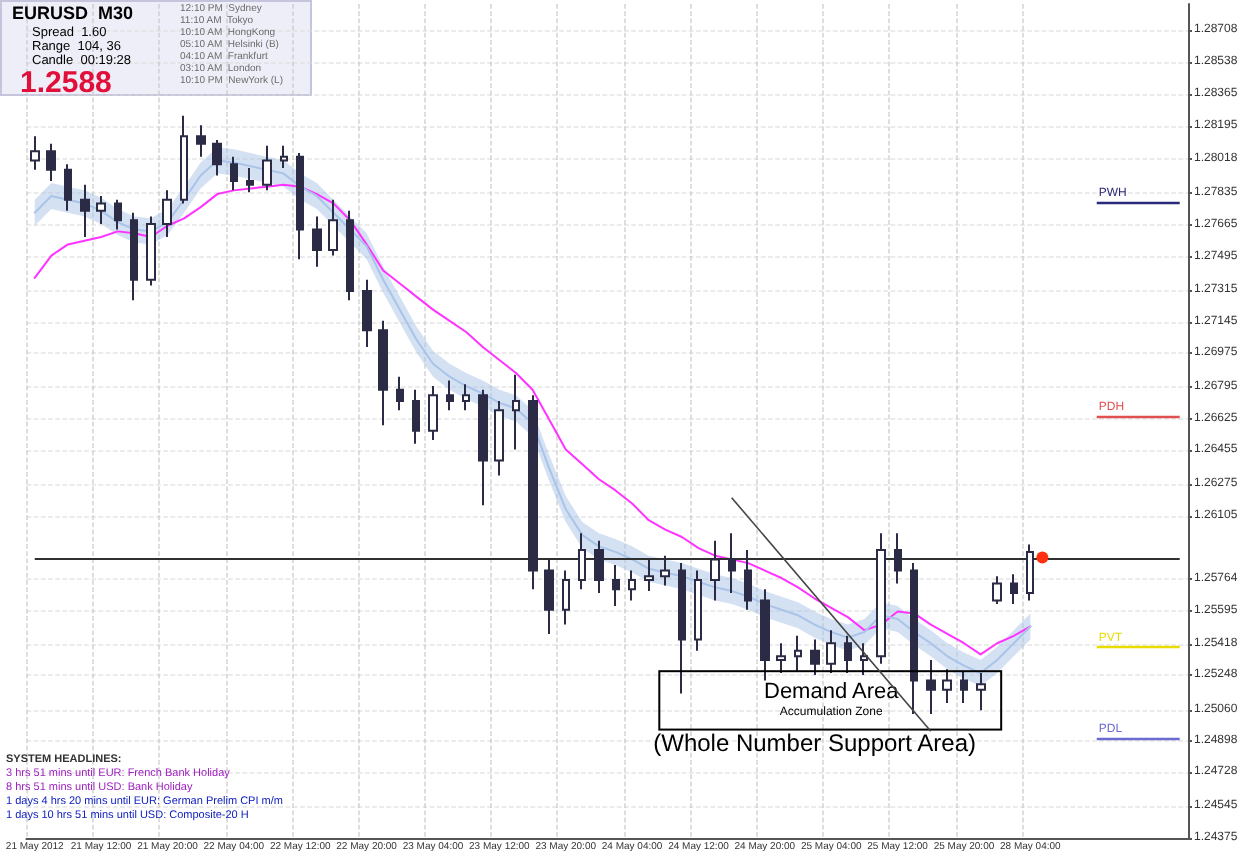 The height and width of the screenshot is (858, 1250). I want to click on annotation: 1.2588, so click(66, 83).